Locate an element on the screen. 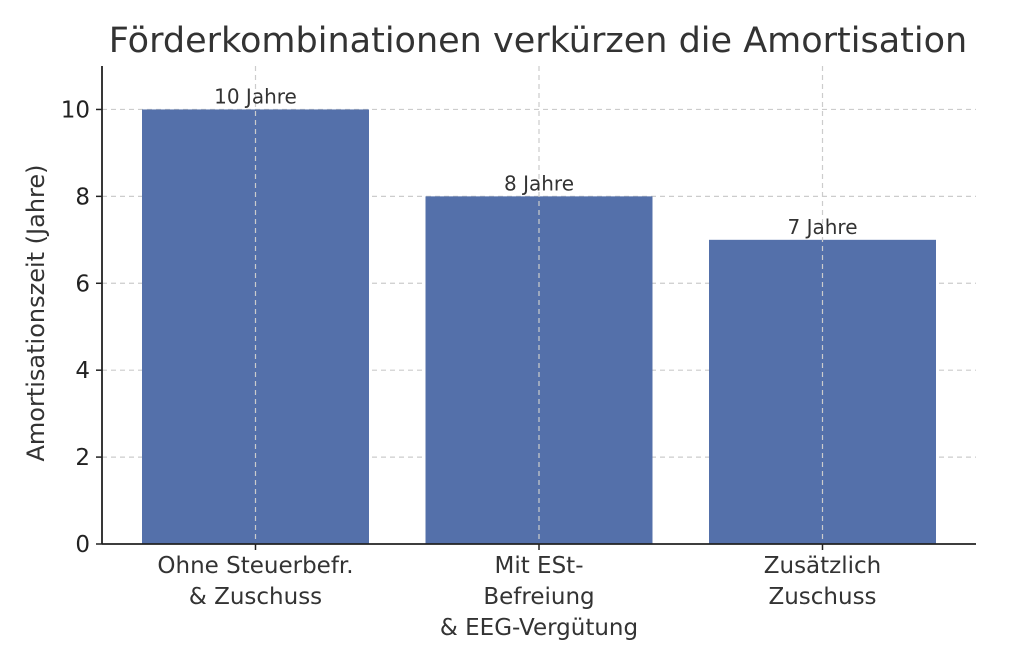 The image size is (1024, 669). x-tick-label: Ohne Steuerbefr. is located at coordinates (255, 566).